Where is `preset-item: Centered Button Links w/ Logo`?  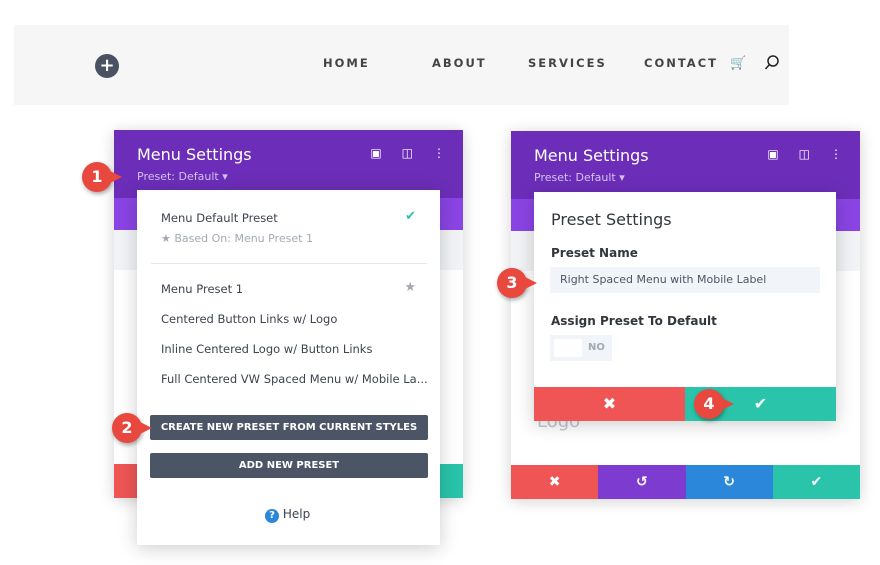
preset-item: Centered Button Links w/ Logo is located at coordinates (249, 319).